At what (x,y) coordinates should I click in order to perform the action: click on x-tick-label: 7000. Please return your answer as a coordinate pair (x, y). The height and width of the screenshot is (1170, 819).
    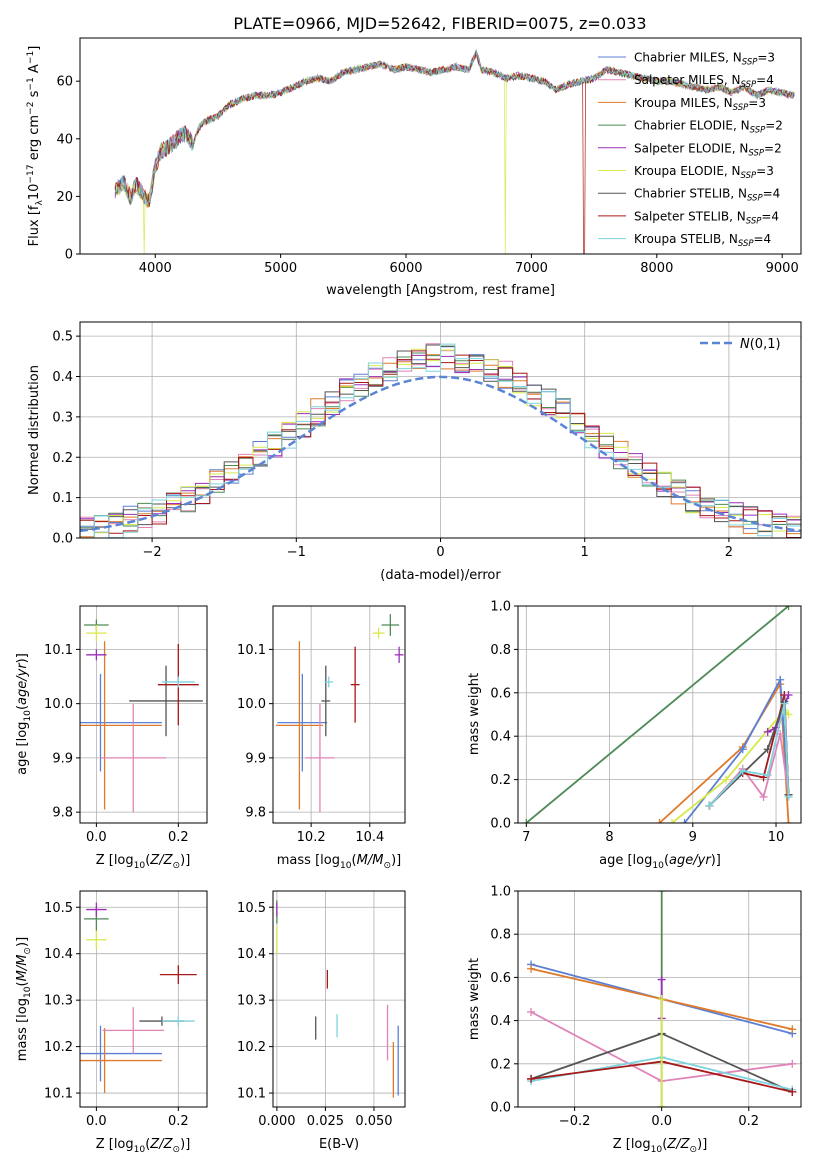
    Looking at the image, I should click on (531, 268).